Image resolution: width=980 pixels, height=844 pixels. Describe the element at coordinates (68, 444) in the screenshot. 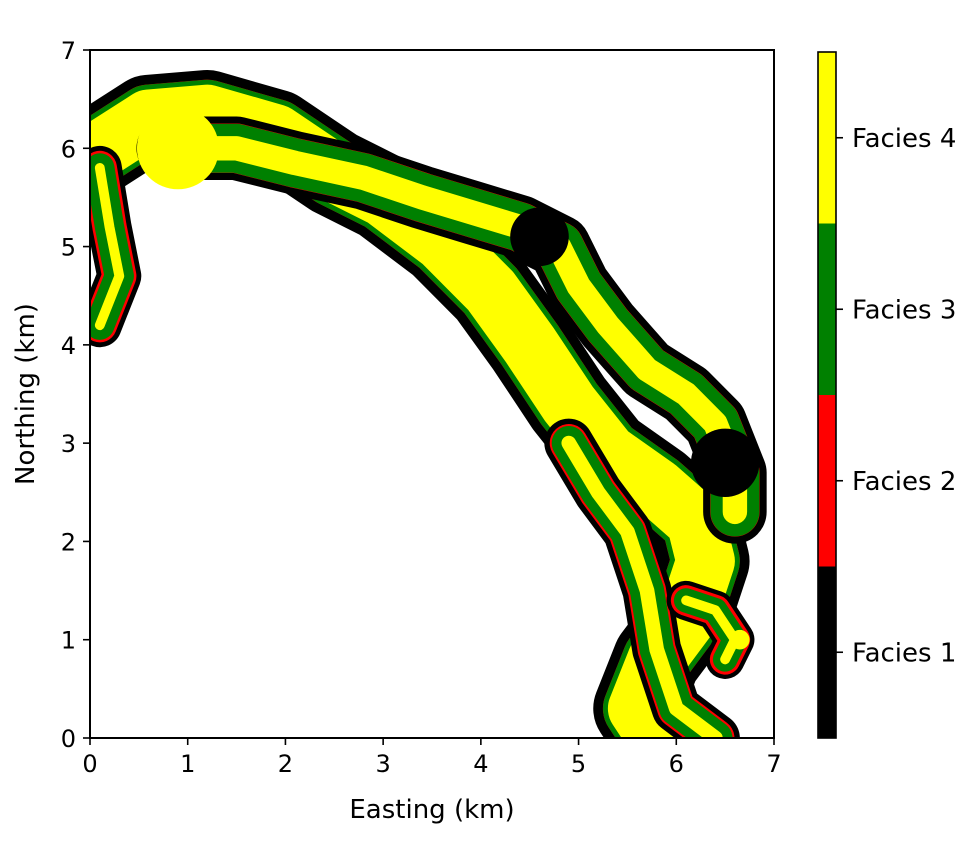

I see `y-tick-label: 3` at that location.